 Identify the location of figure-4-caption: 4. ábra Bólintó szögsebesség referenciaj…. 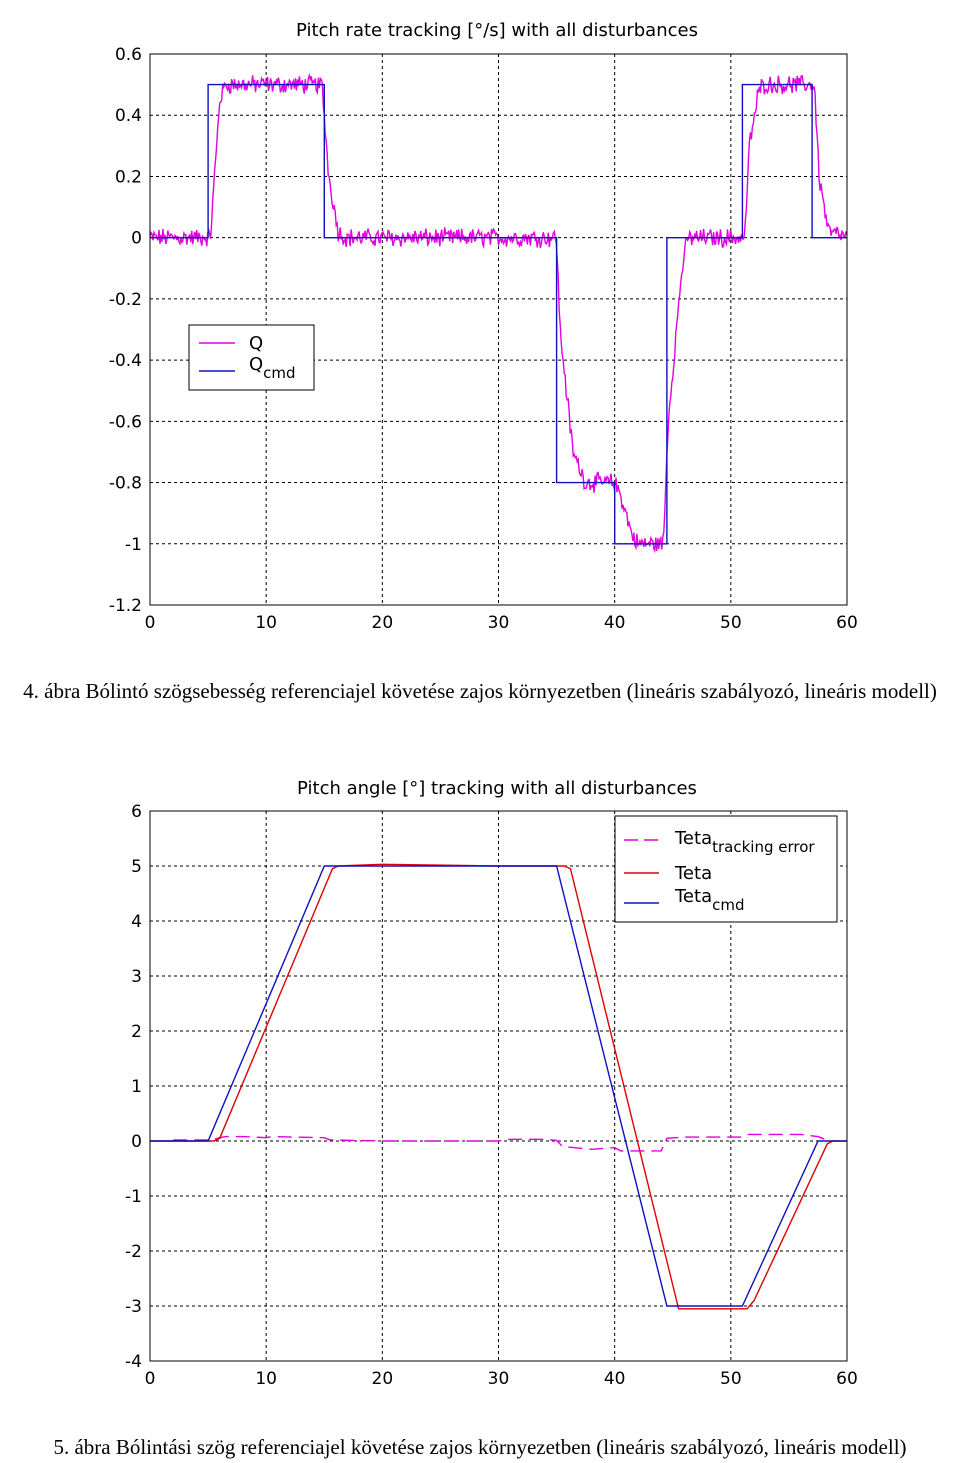
(480, 691).